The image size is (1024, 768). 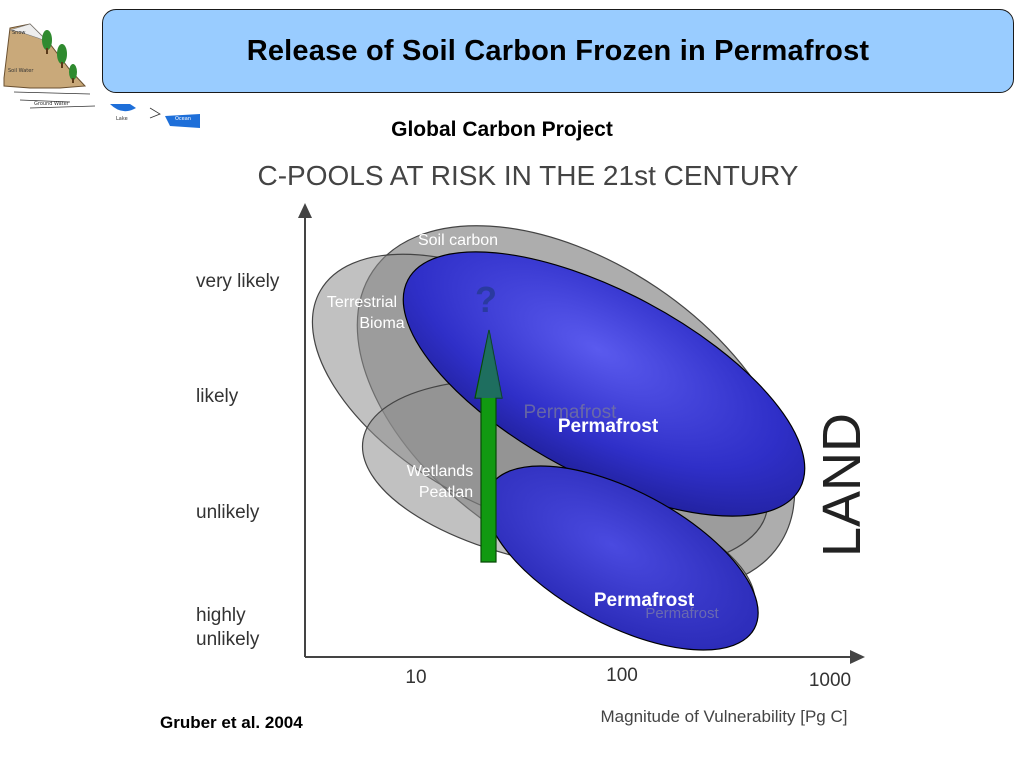 I want to click on label-permafrost-highlight-upper: Permafrost, so click(x=608, y=426).